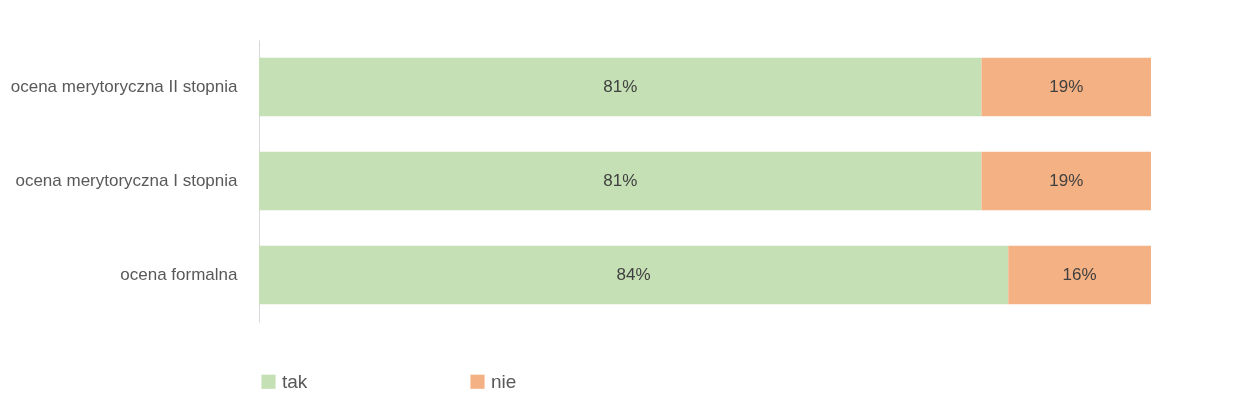  What do you see at coordinates (124, 86) in the screenshot?
I see `y-tick-label: ocena merytoryczna II stopnia` at bounding box center [124, 86].